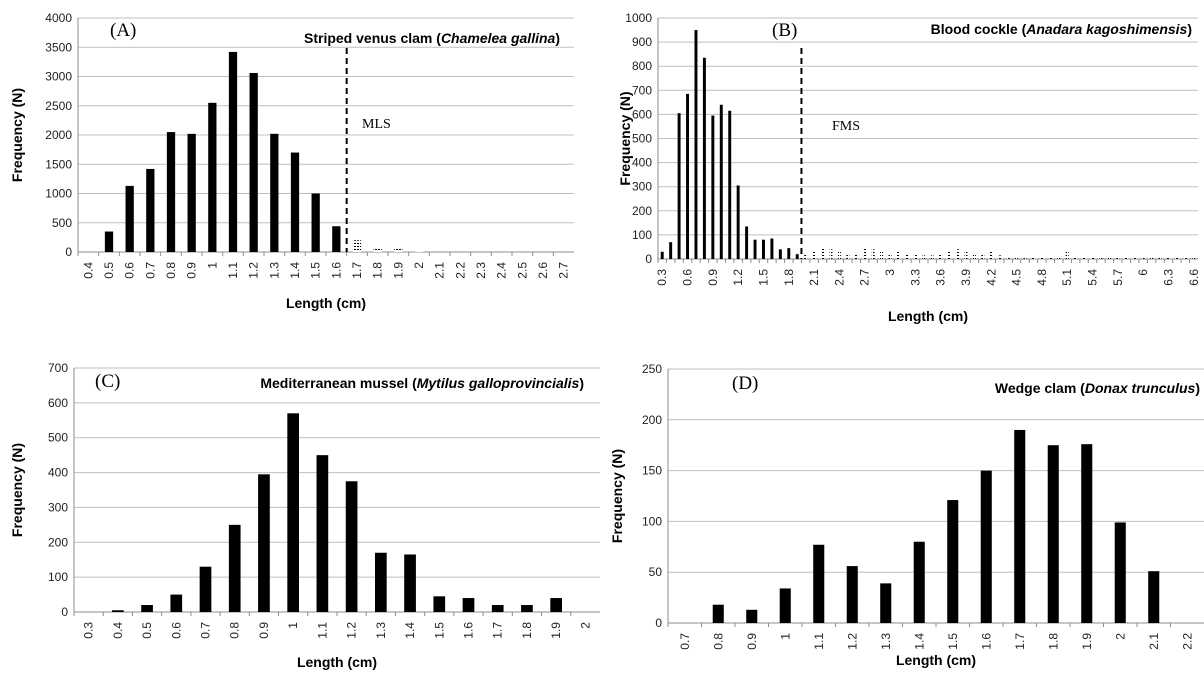 The height and width of the screenshot is (675, 1204). What do you see at coordinates (890, 272) in the screenshot?
I see `x-tick-label: 3` at bounding box center [890, 272].